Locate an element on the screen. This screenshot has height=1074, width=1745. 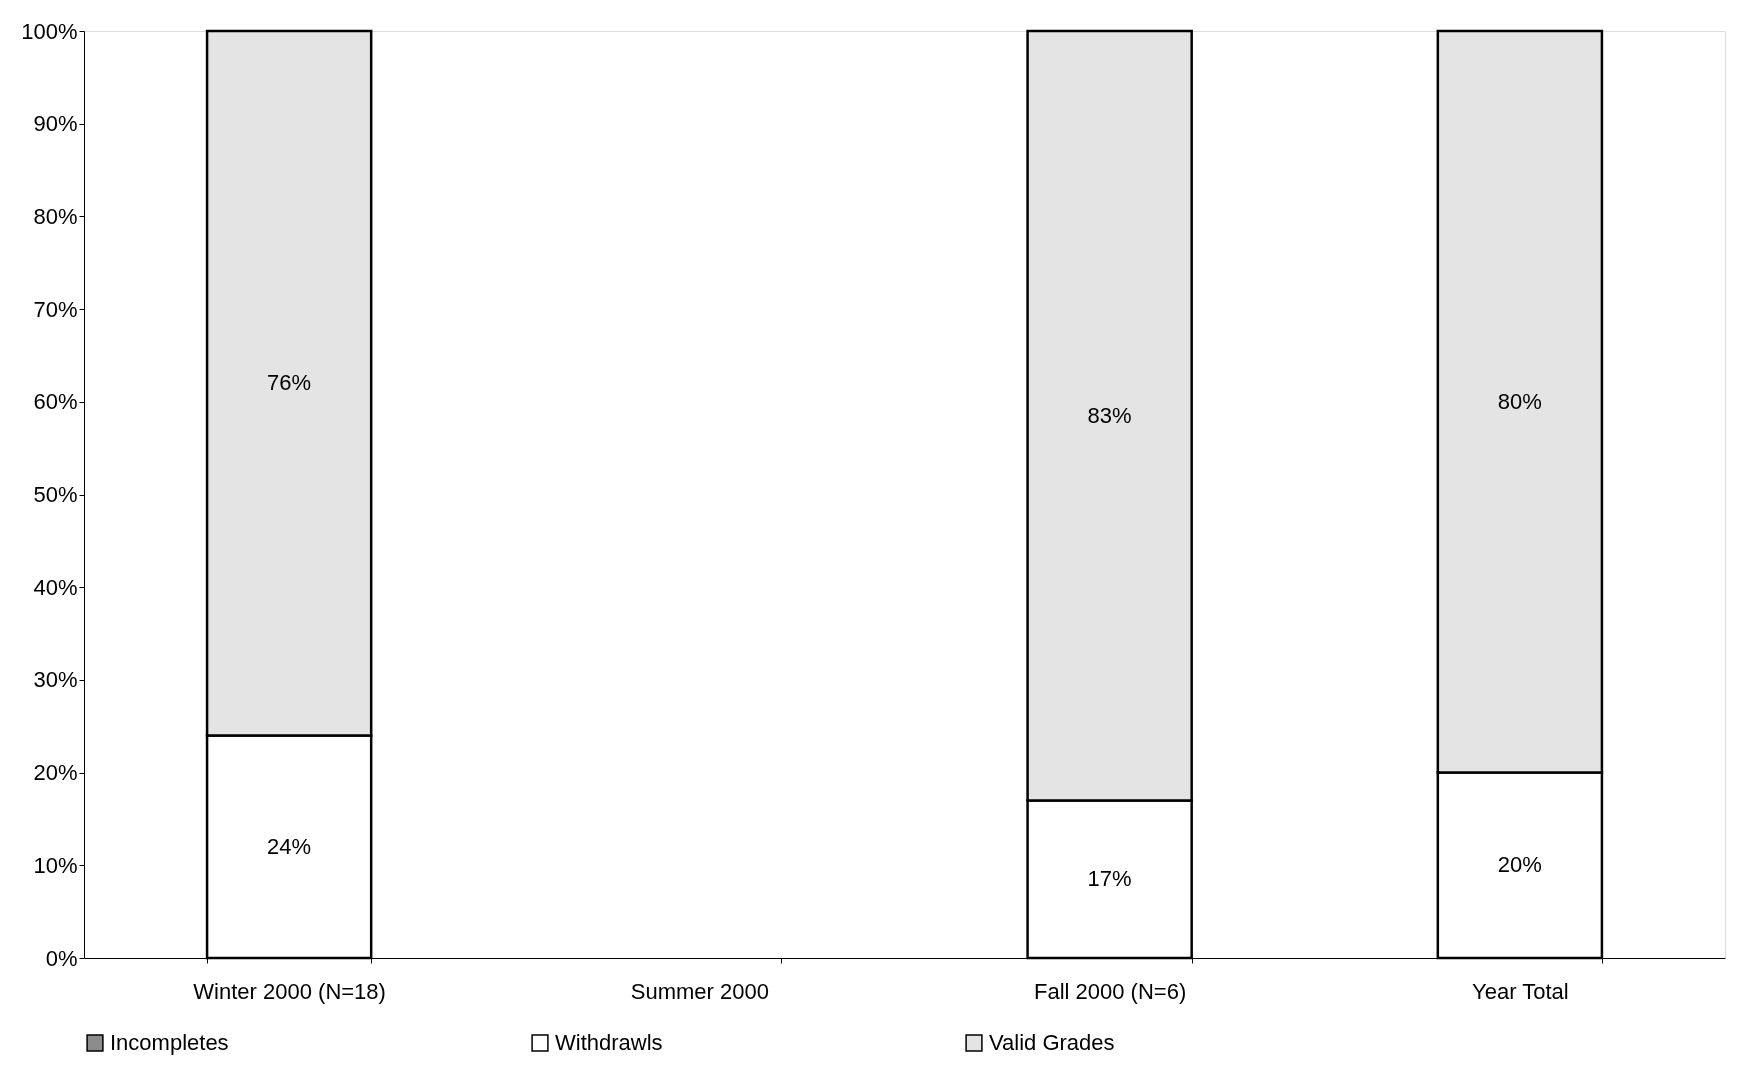
y-tick-label: 100% is located at coordinates (49, 31).